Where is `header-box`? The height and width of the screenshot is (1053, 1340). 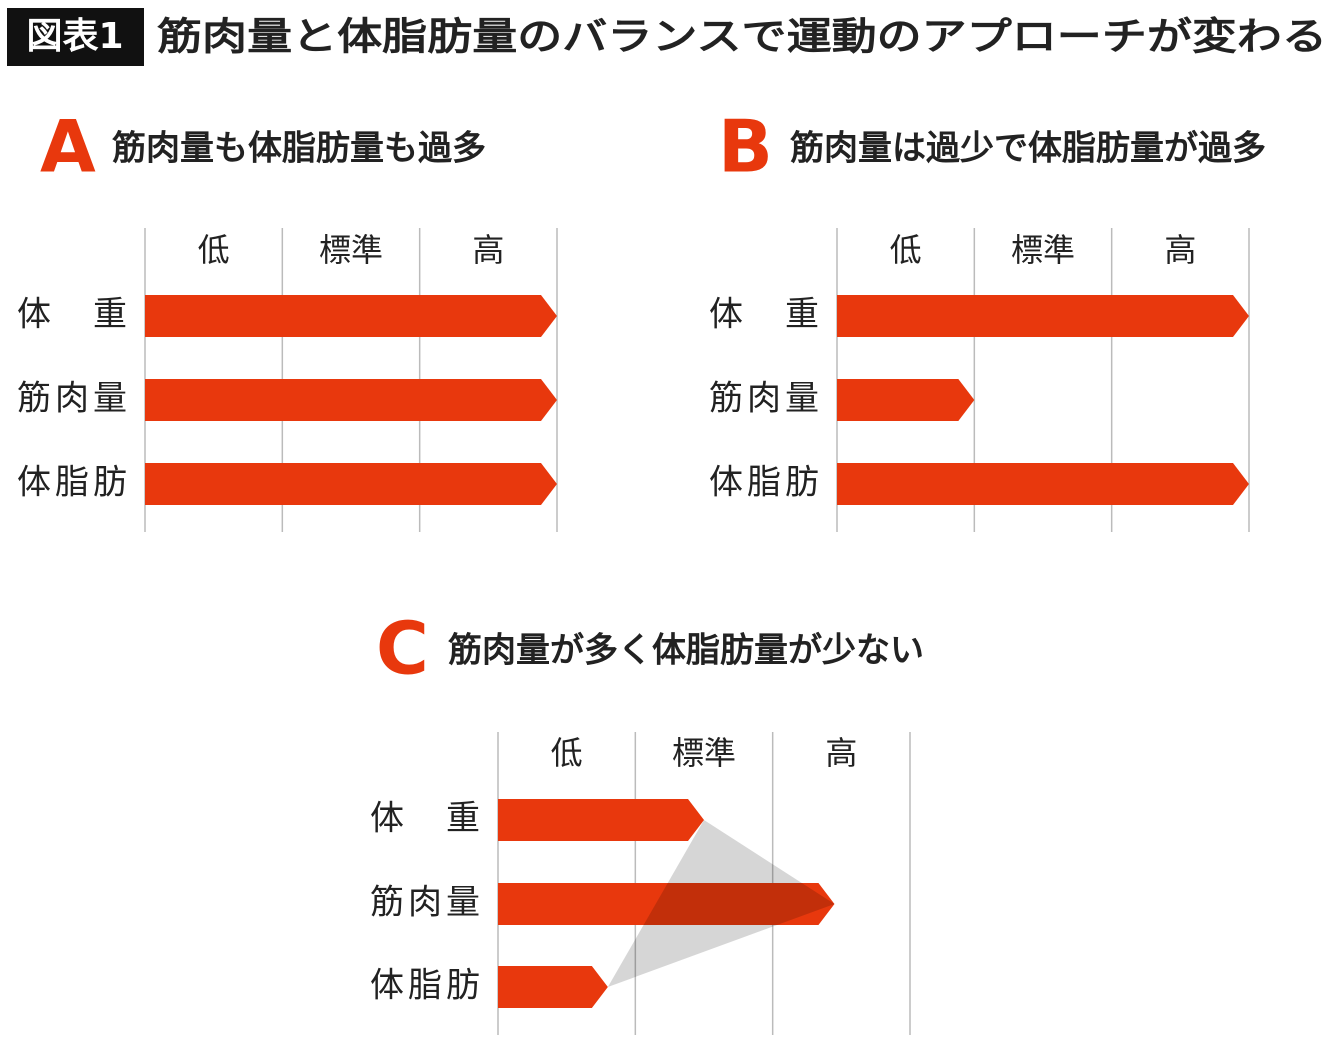 header-box is located at coordinates (75, 37).